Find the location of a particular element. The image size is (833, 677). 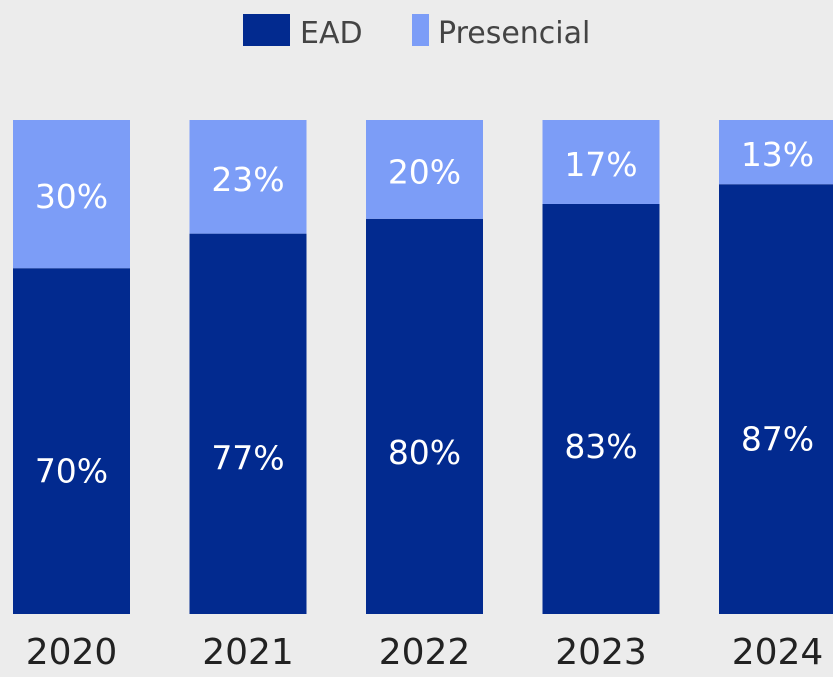

bar-group-2022: 80% 20% is located at coordinates (424, 367).